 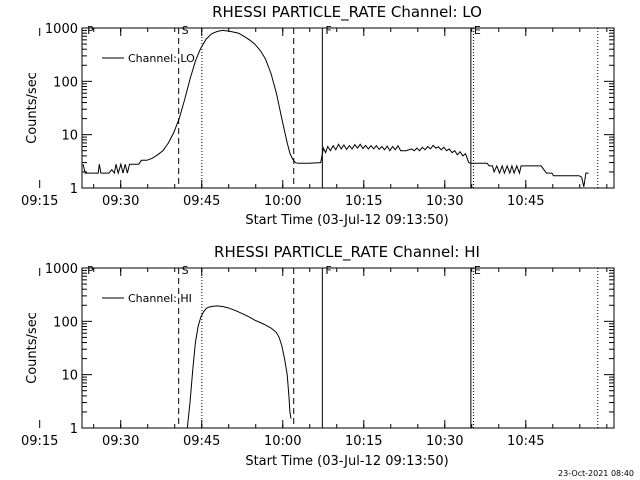 I want to click on legend-label: Channel: LO, so click(x=161, y=58).